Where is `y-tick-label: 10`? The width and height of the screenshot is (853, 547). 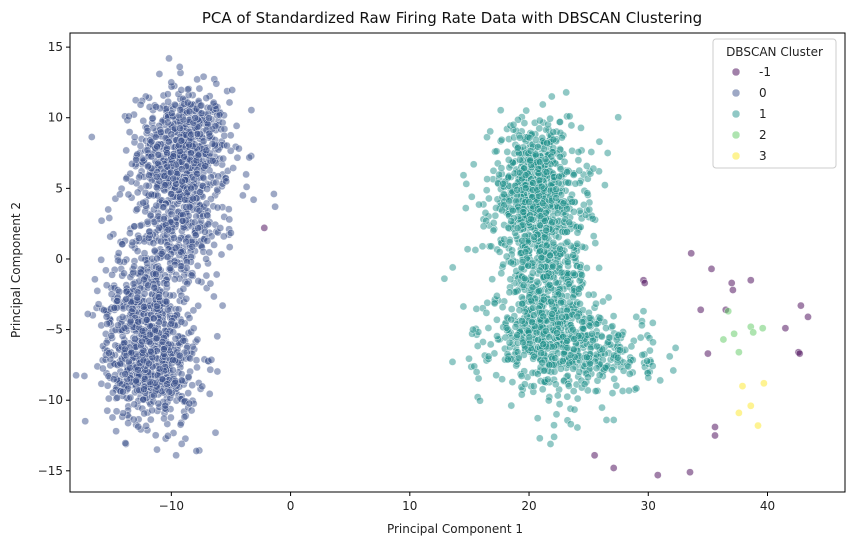 y-tick-label: 10 is located at coordinates (55, 118).